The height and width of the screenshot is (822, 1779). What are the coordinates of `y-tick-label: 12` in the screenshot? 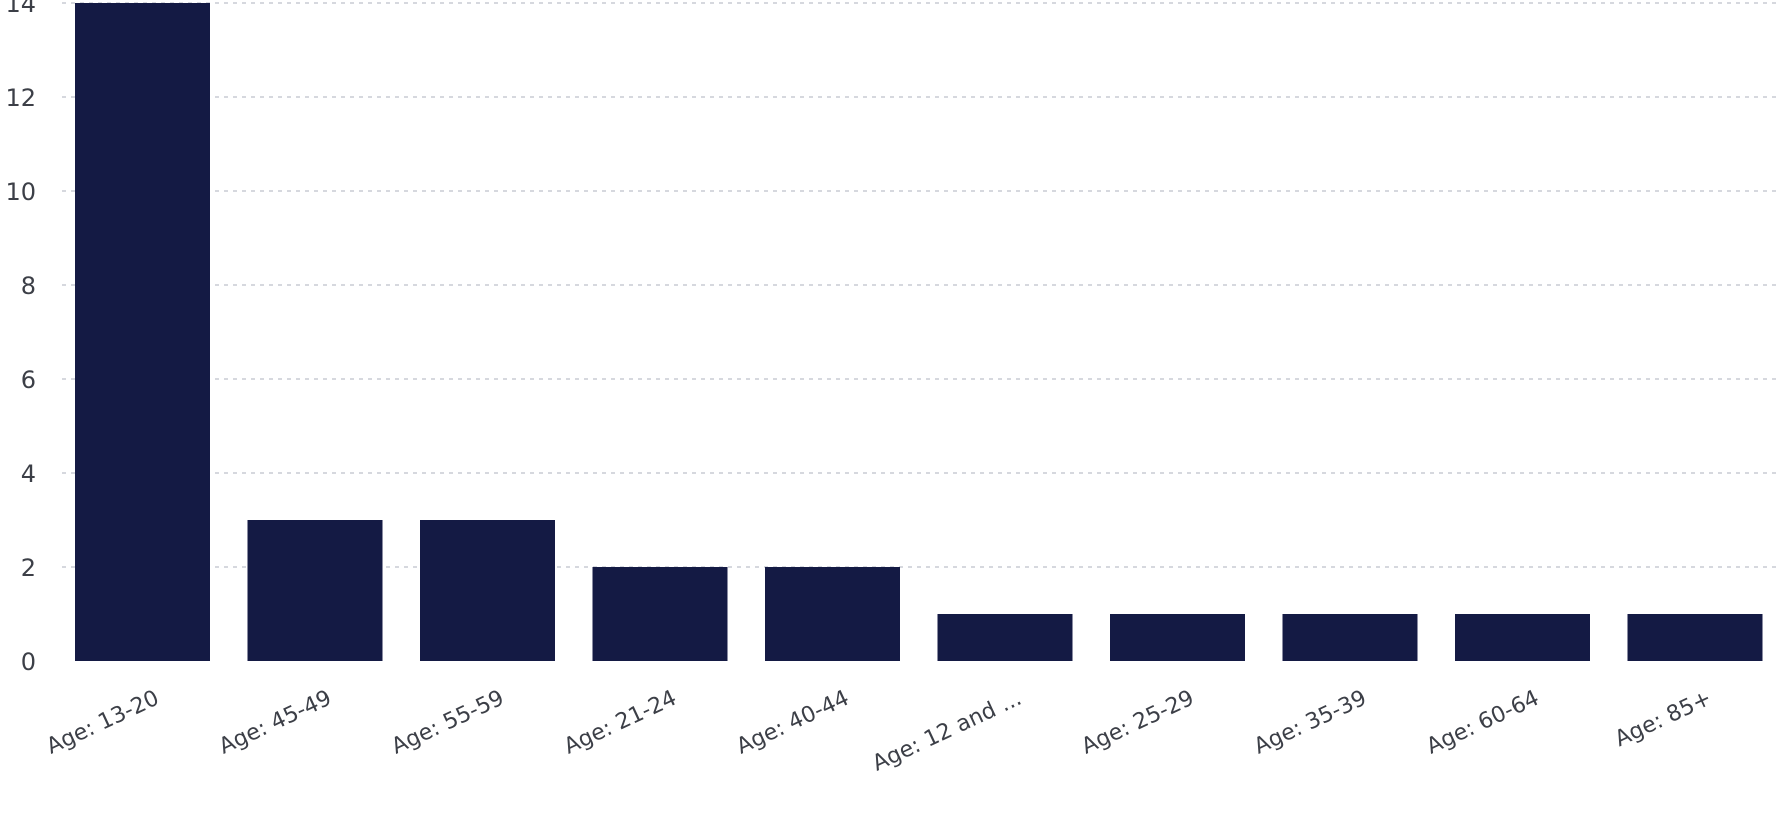 It's located at (20, 98).